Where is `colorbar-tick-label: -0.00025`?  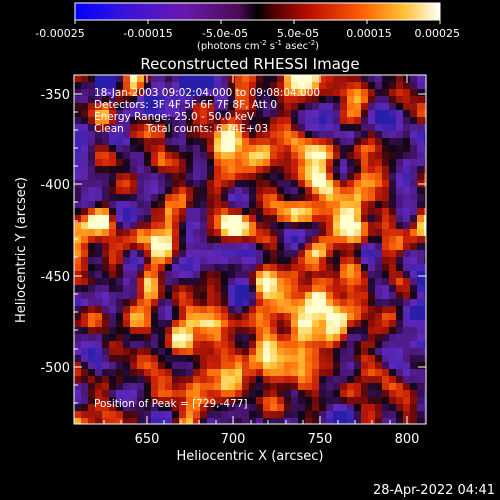
colorbar-tick-label: -0.00025 is located at coordinates (59, 33).